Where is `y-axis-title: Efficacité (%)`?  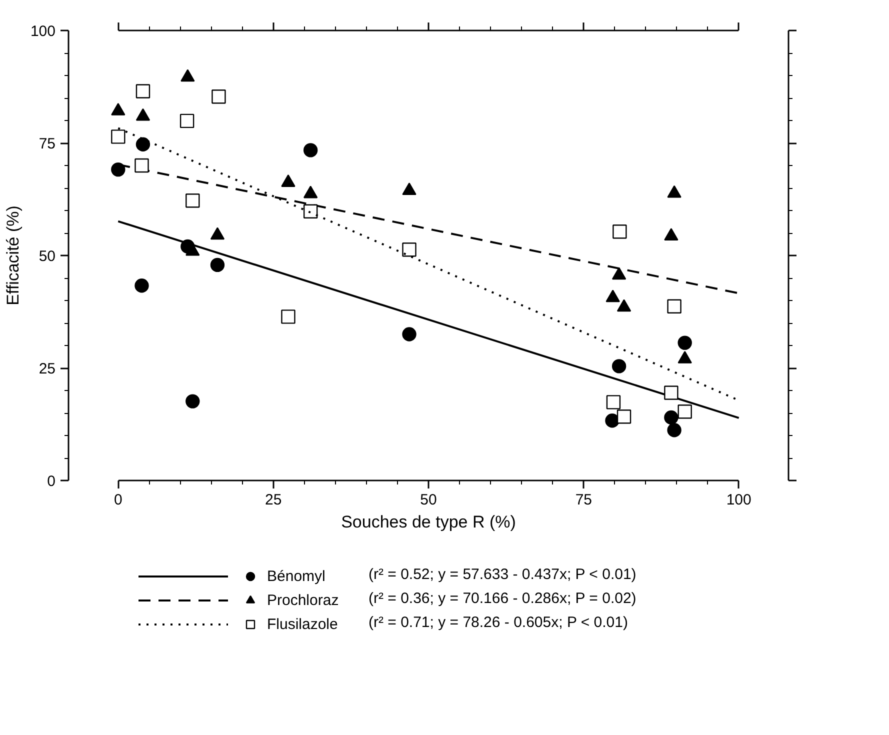
y-axis-title: Efficacité (%) is located at coordinates (12, 256).